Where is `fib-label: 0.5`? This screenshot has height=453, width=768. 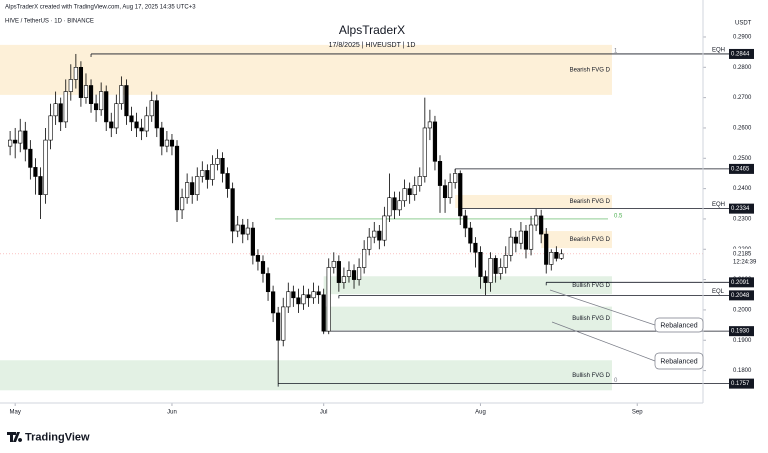 fib-label: 0.5 is located at coordinates (618, 217).